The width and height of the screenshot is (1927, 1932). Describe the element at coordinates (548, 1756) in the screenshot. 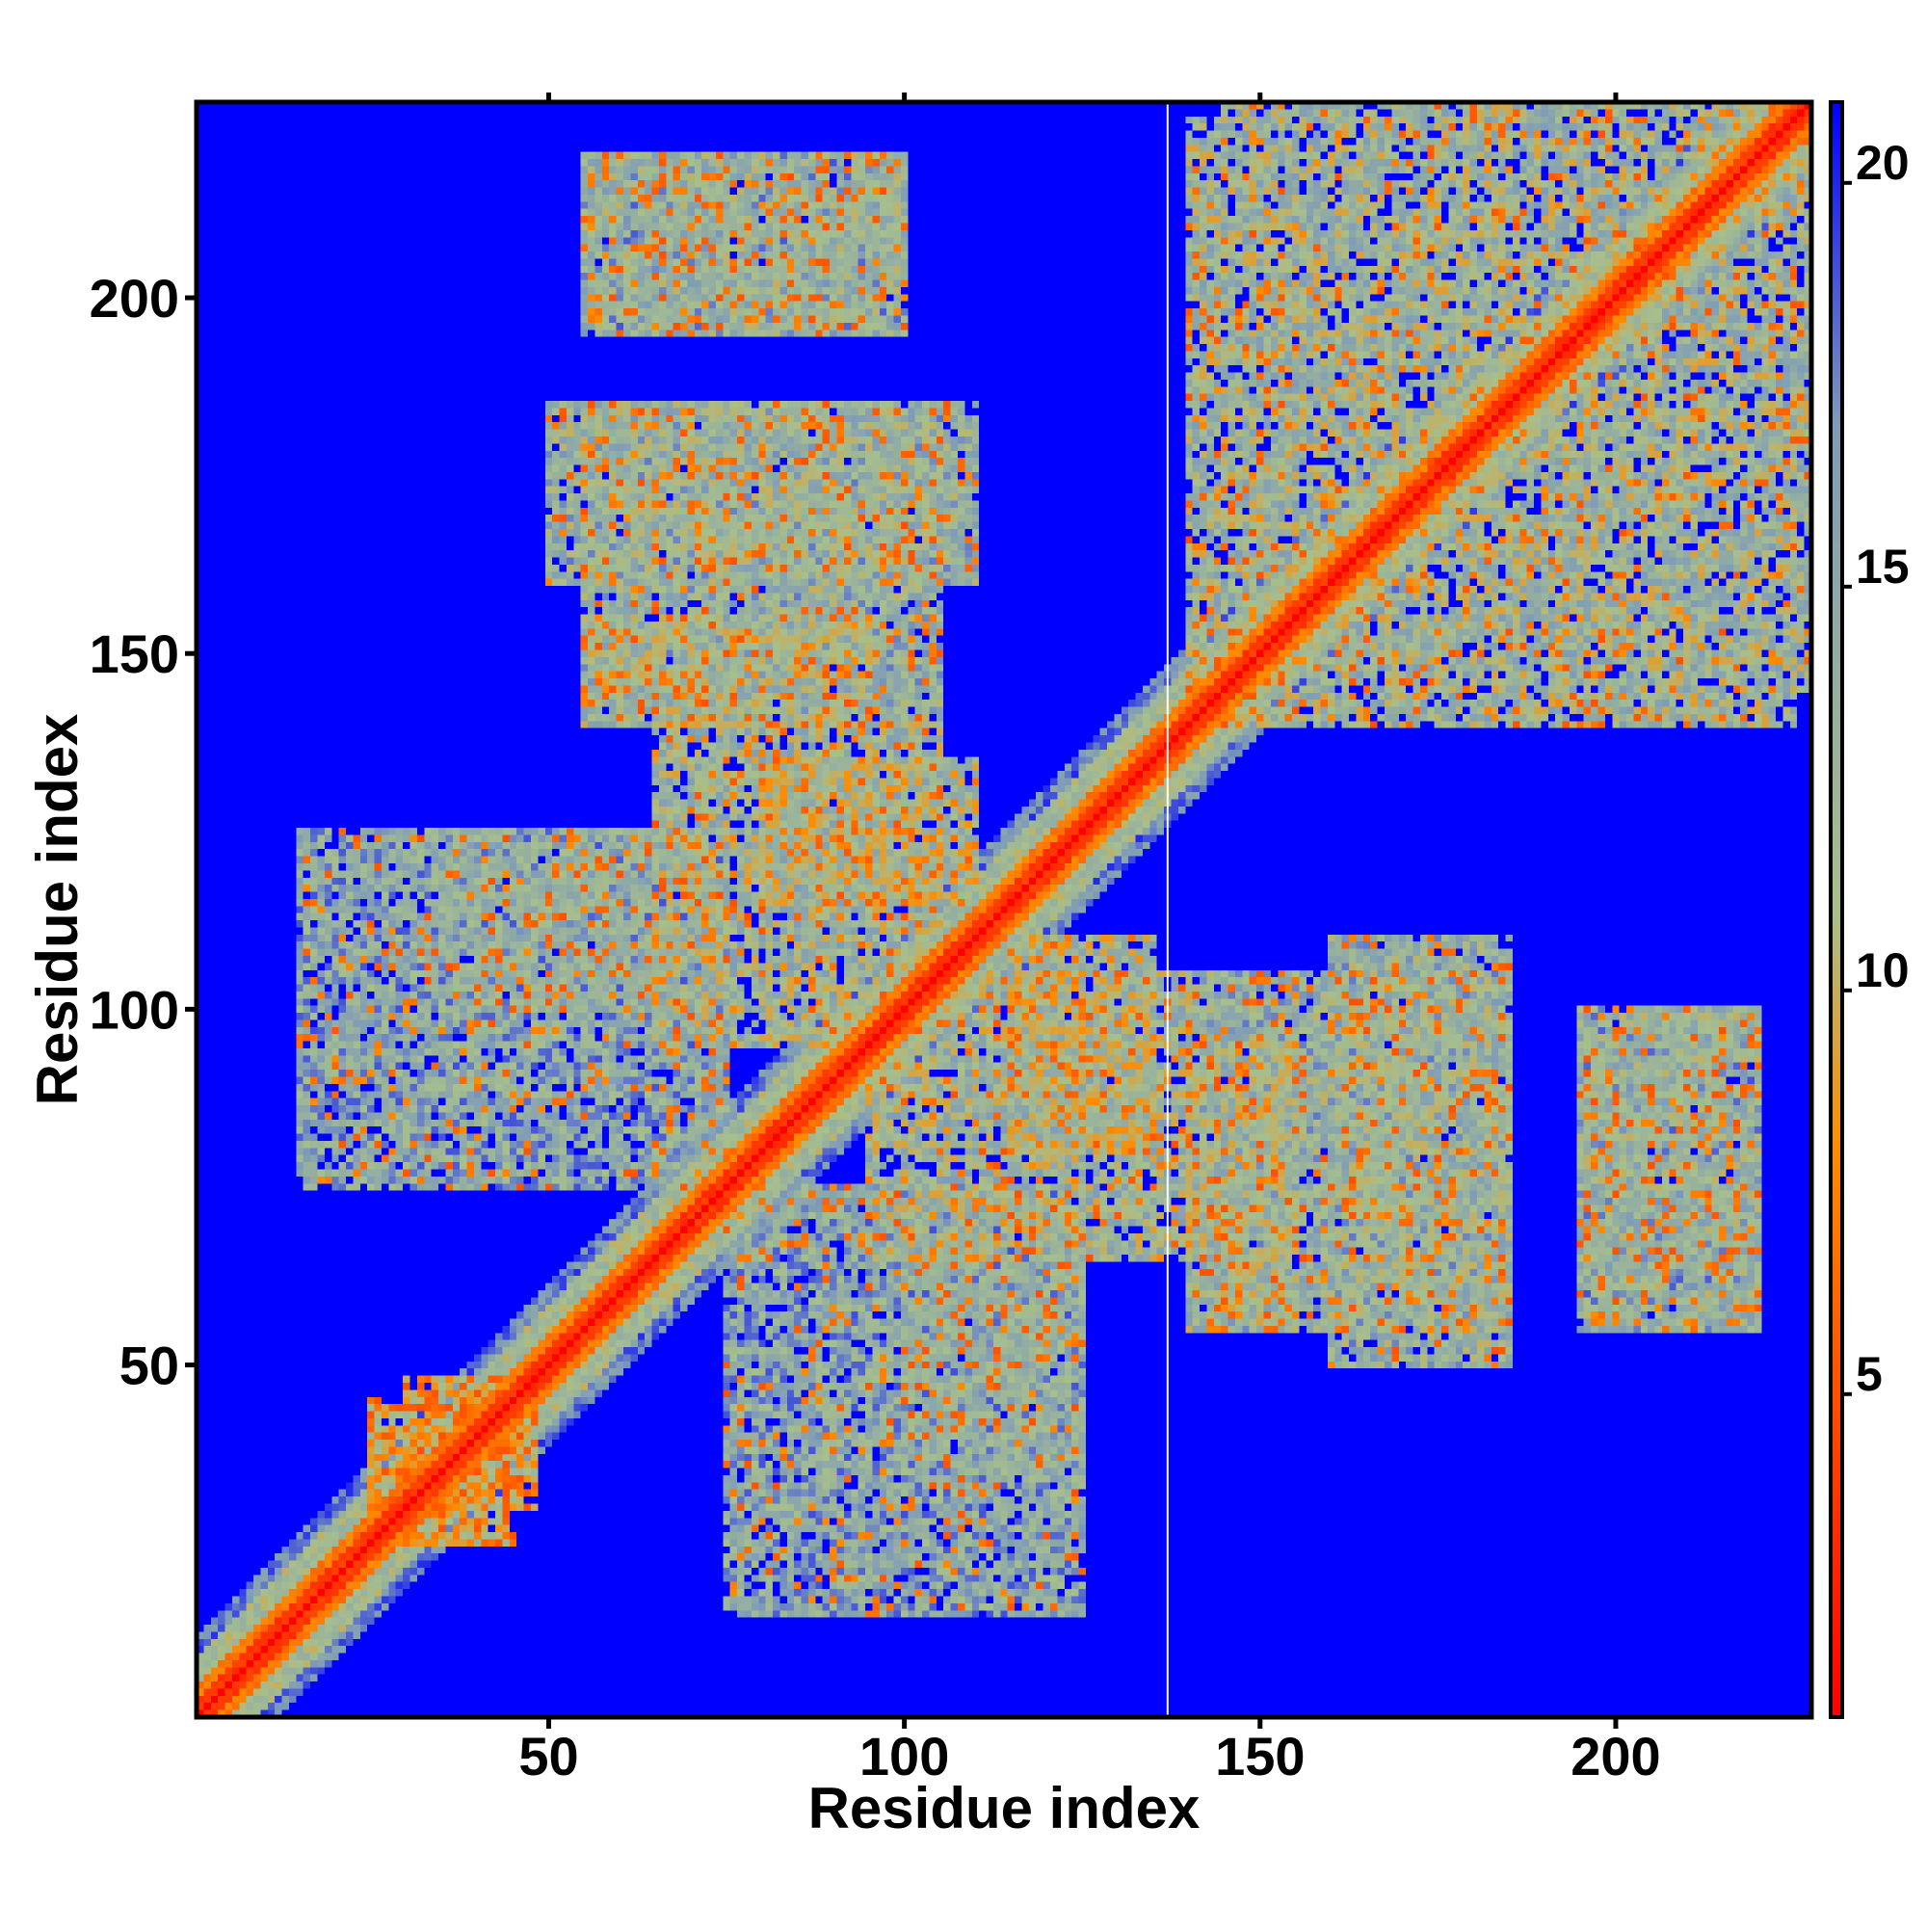

I see `x-tick-label: 50` at that location.